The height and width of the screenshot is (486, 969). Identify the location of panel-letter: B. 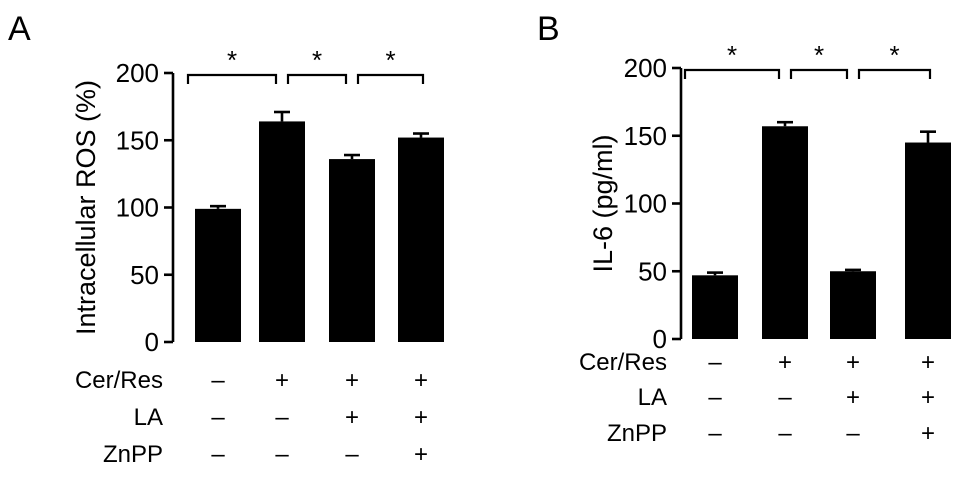
(548, 29).